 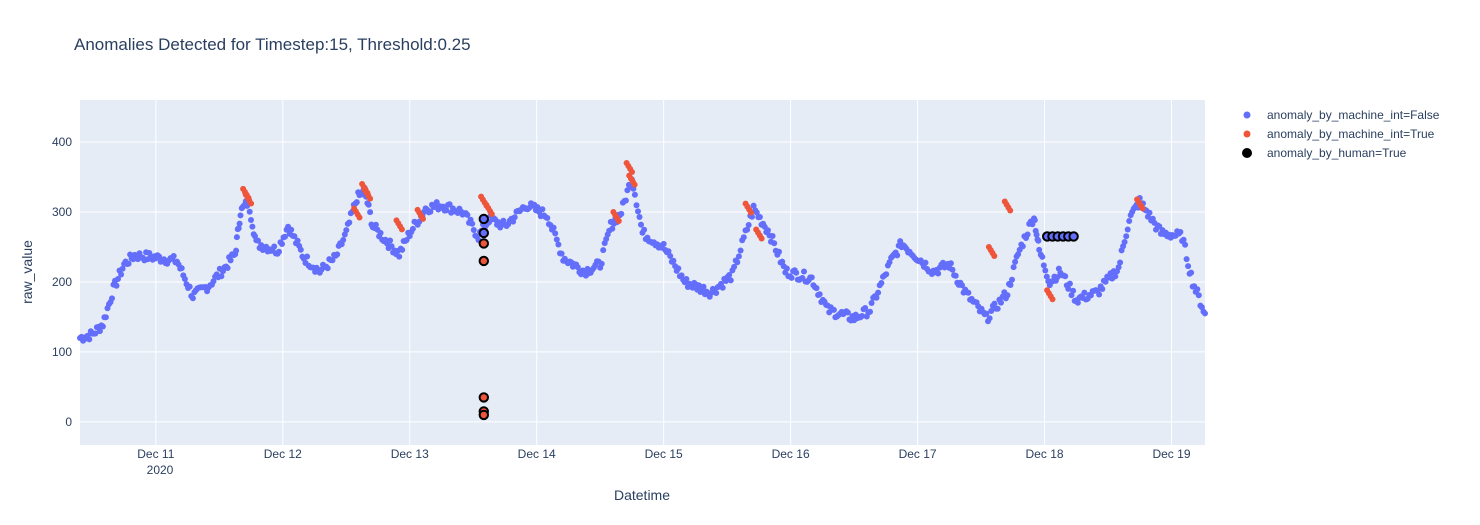 What do you see at coordinates (62, 282) in the screenshot?
I see `y-axis-ticks: 0 100 200 300 400` at bounding box center [62, 282].